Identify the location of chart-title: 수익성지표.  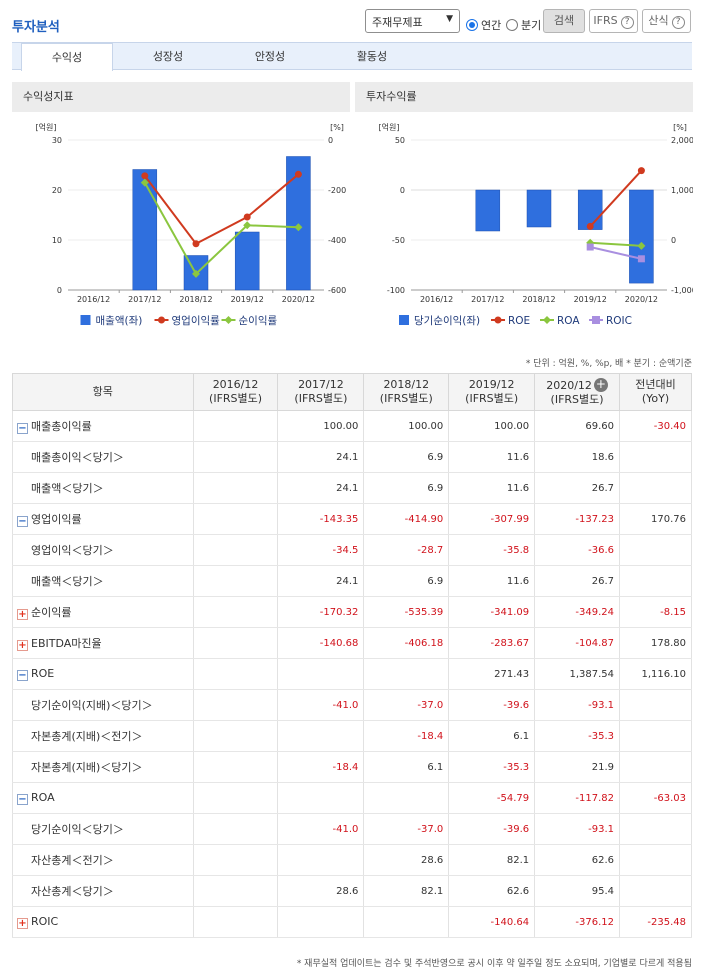
(181, 97).